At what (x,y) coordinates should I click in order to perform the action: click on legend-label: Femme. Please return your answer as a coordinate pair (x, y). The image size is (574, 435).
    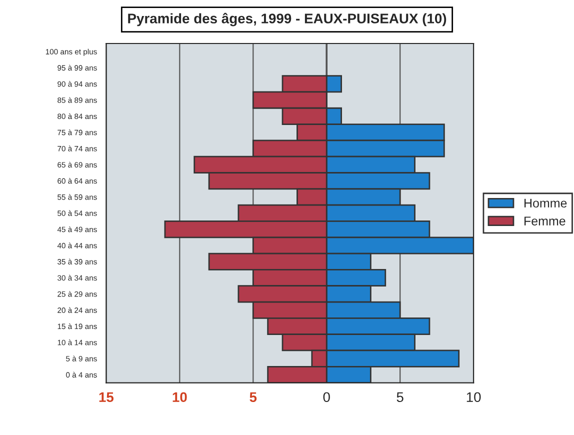
    Looking at the image, I should click on (545, 221).